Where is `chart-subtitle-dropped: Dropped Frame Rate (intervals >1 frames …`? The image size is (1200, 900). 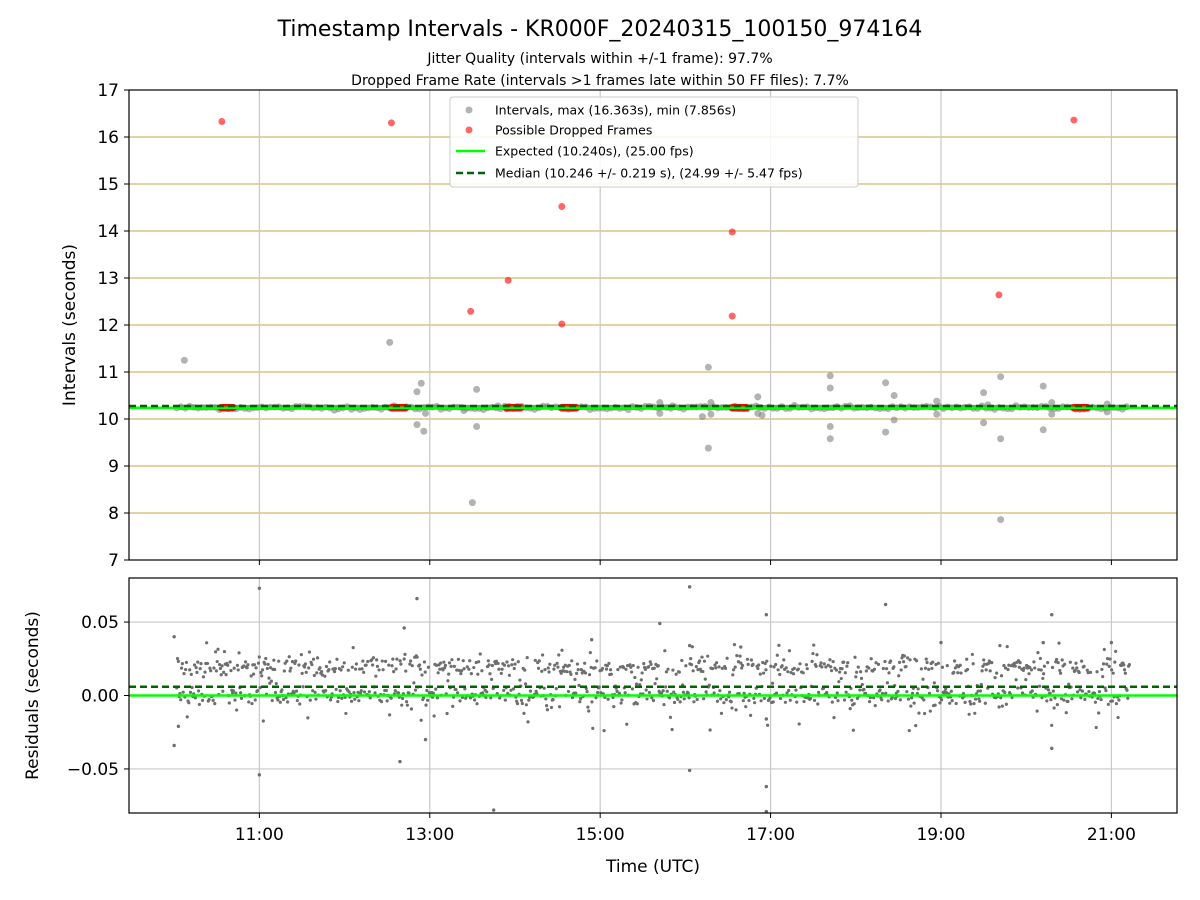 chart-subtitle-dropped: Dropped Frame Rate (intervals >1 frames … is located at coordinates (600, 81).